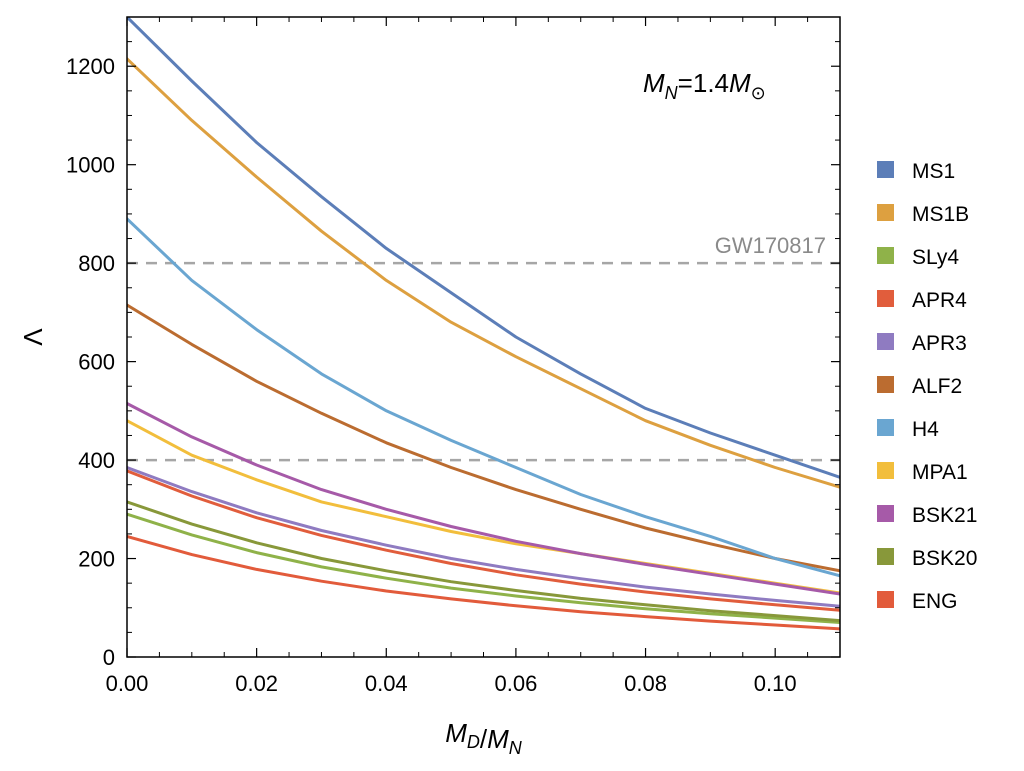  Describe the element at coordinates (96, 460) in the screenshot. I see `y-tick-label: 400` at that location.